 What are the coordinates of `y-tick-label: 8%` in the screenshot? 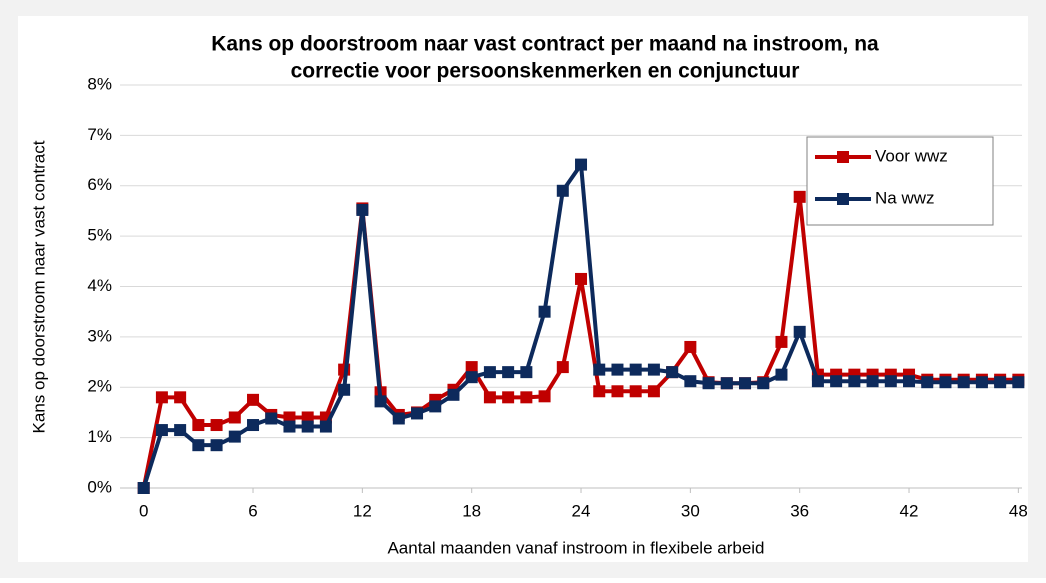 It's located at (99, 83).